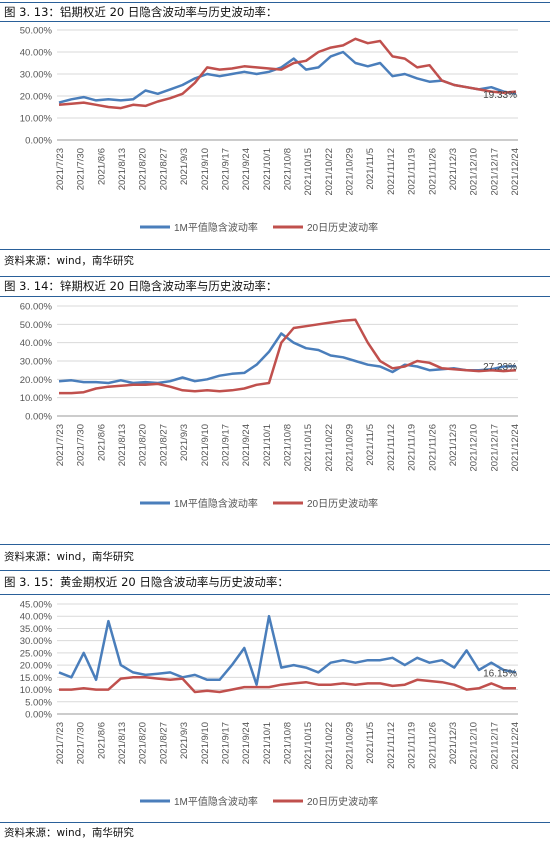 The width and height of the screenshot is (550, 843). What do you see at coordinates (36, 678) in the screenshot?
I see `y-tick-label: 15.00%` at bounding box center [36, 678].